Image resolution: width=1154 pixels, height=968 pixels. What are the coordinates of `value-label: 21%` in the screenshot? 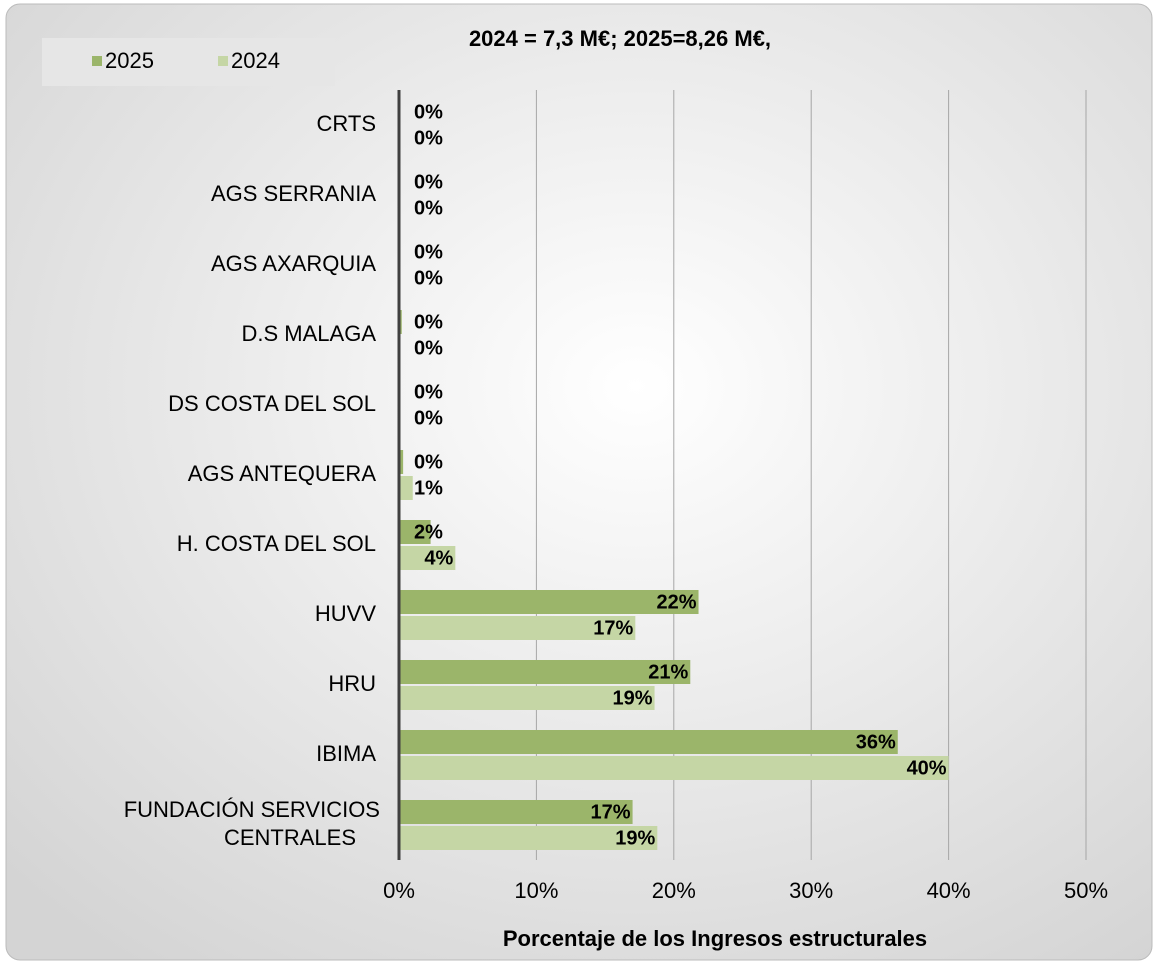 It's located at (668, 672).